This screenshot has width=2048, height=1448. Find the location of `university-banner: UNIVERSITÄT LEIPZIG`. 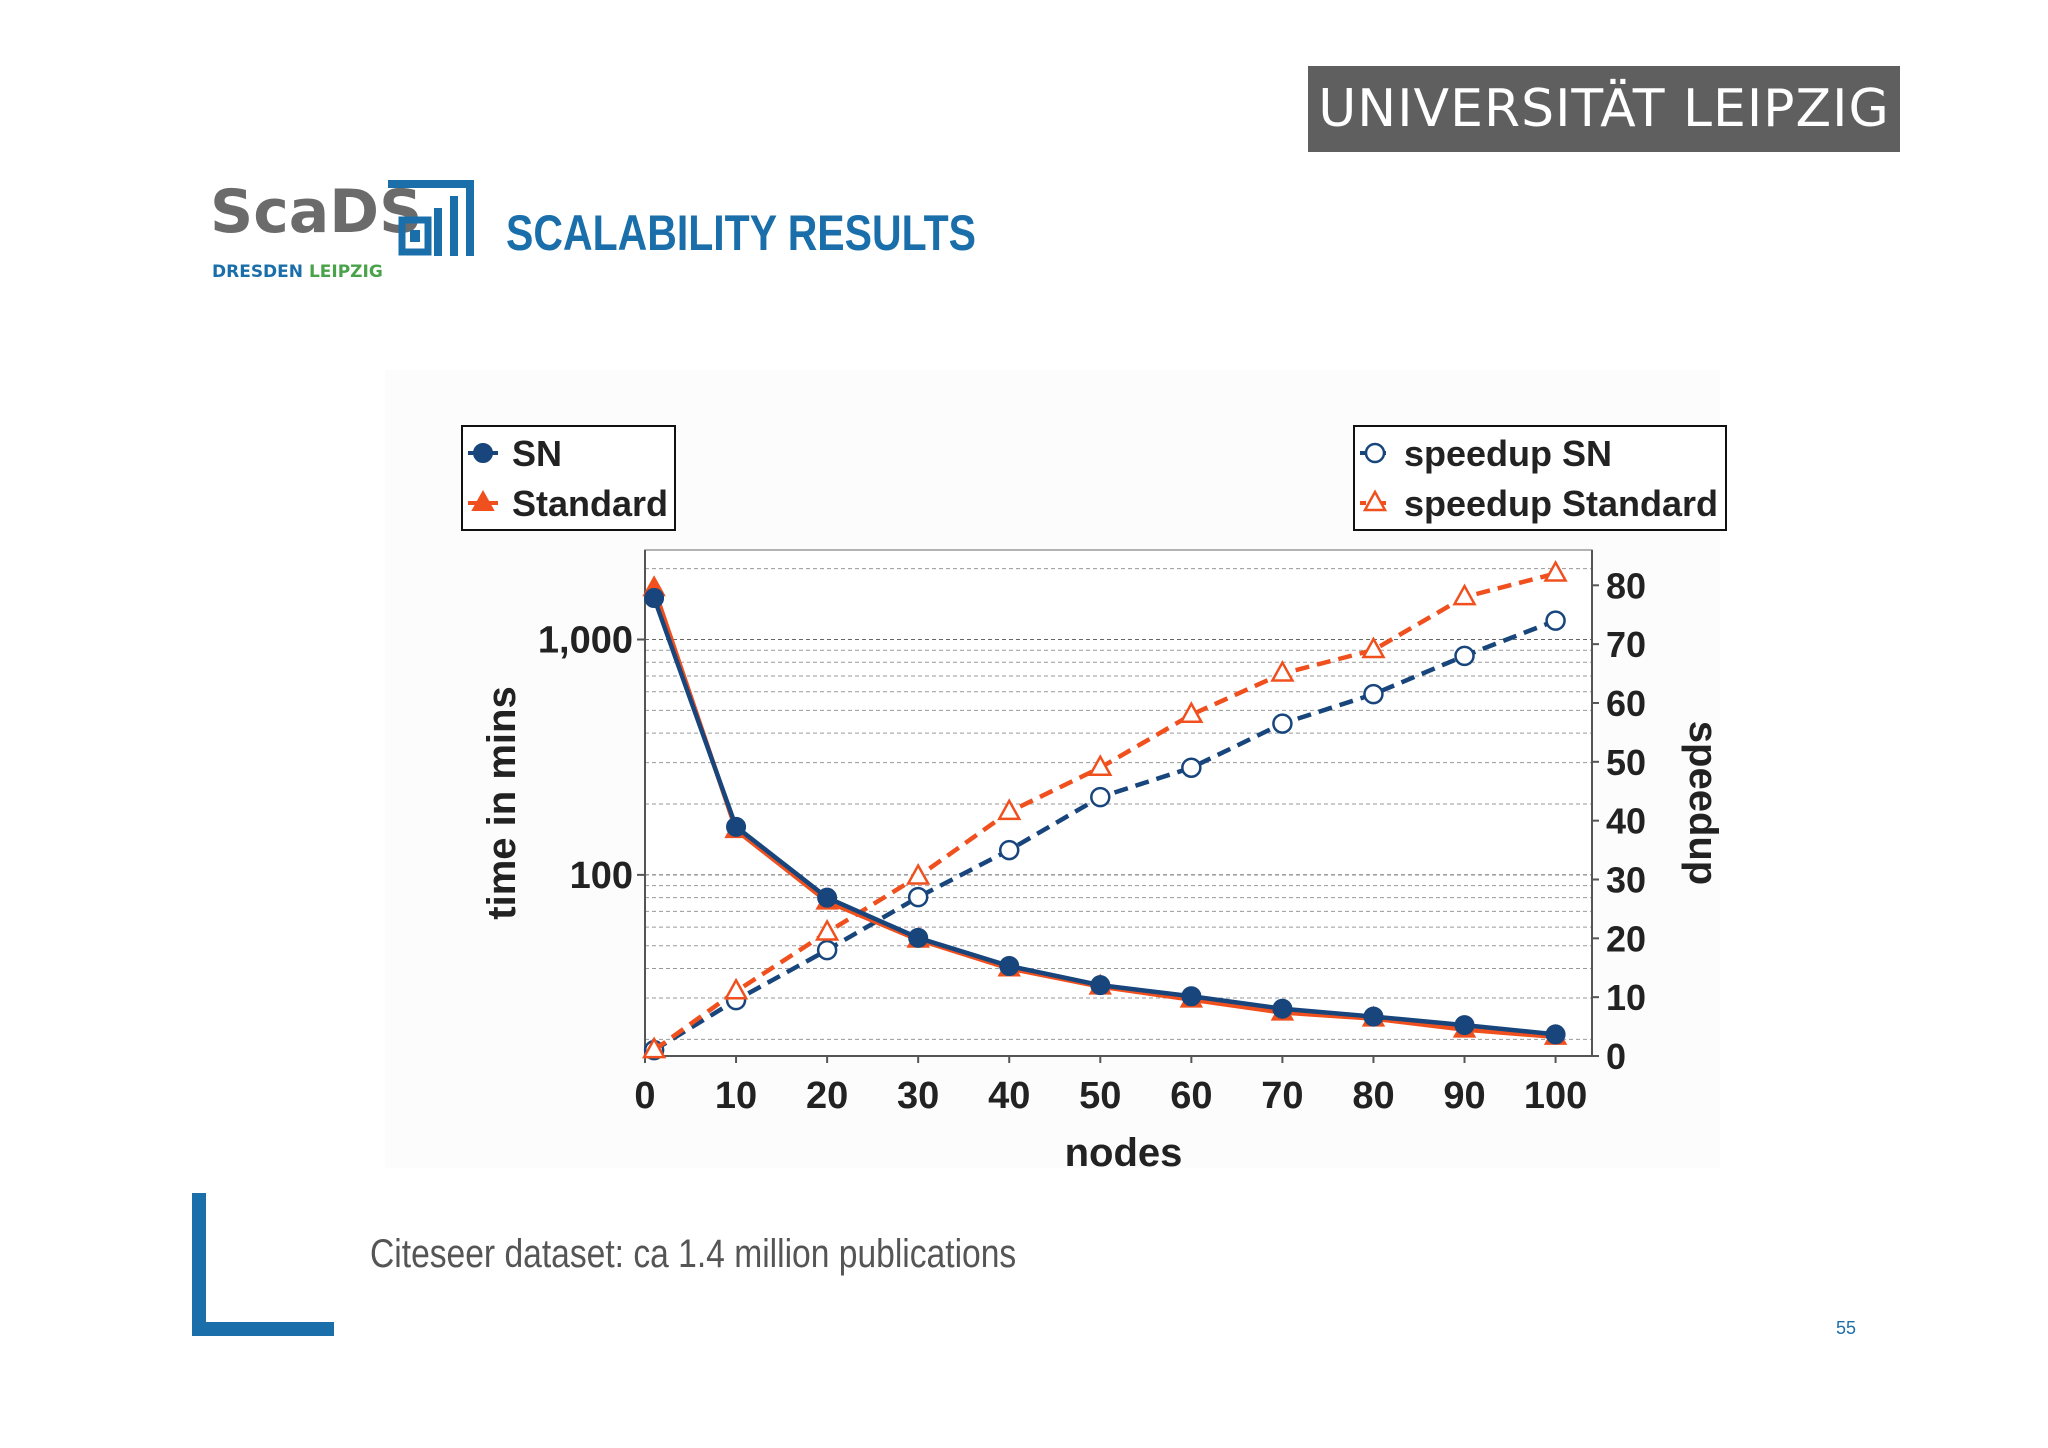

university-banner: UNIVERSITÄT LEIPZIG is located at coordinates (1604, 109).